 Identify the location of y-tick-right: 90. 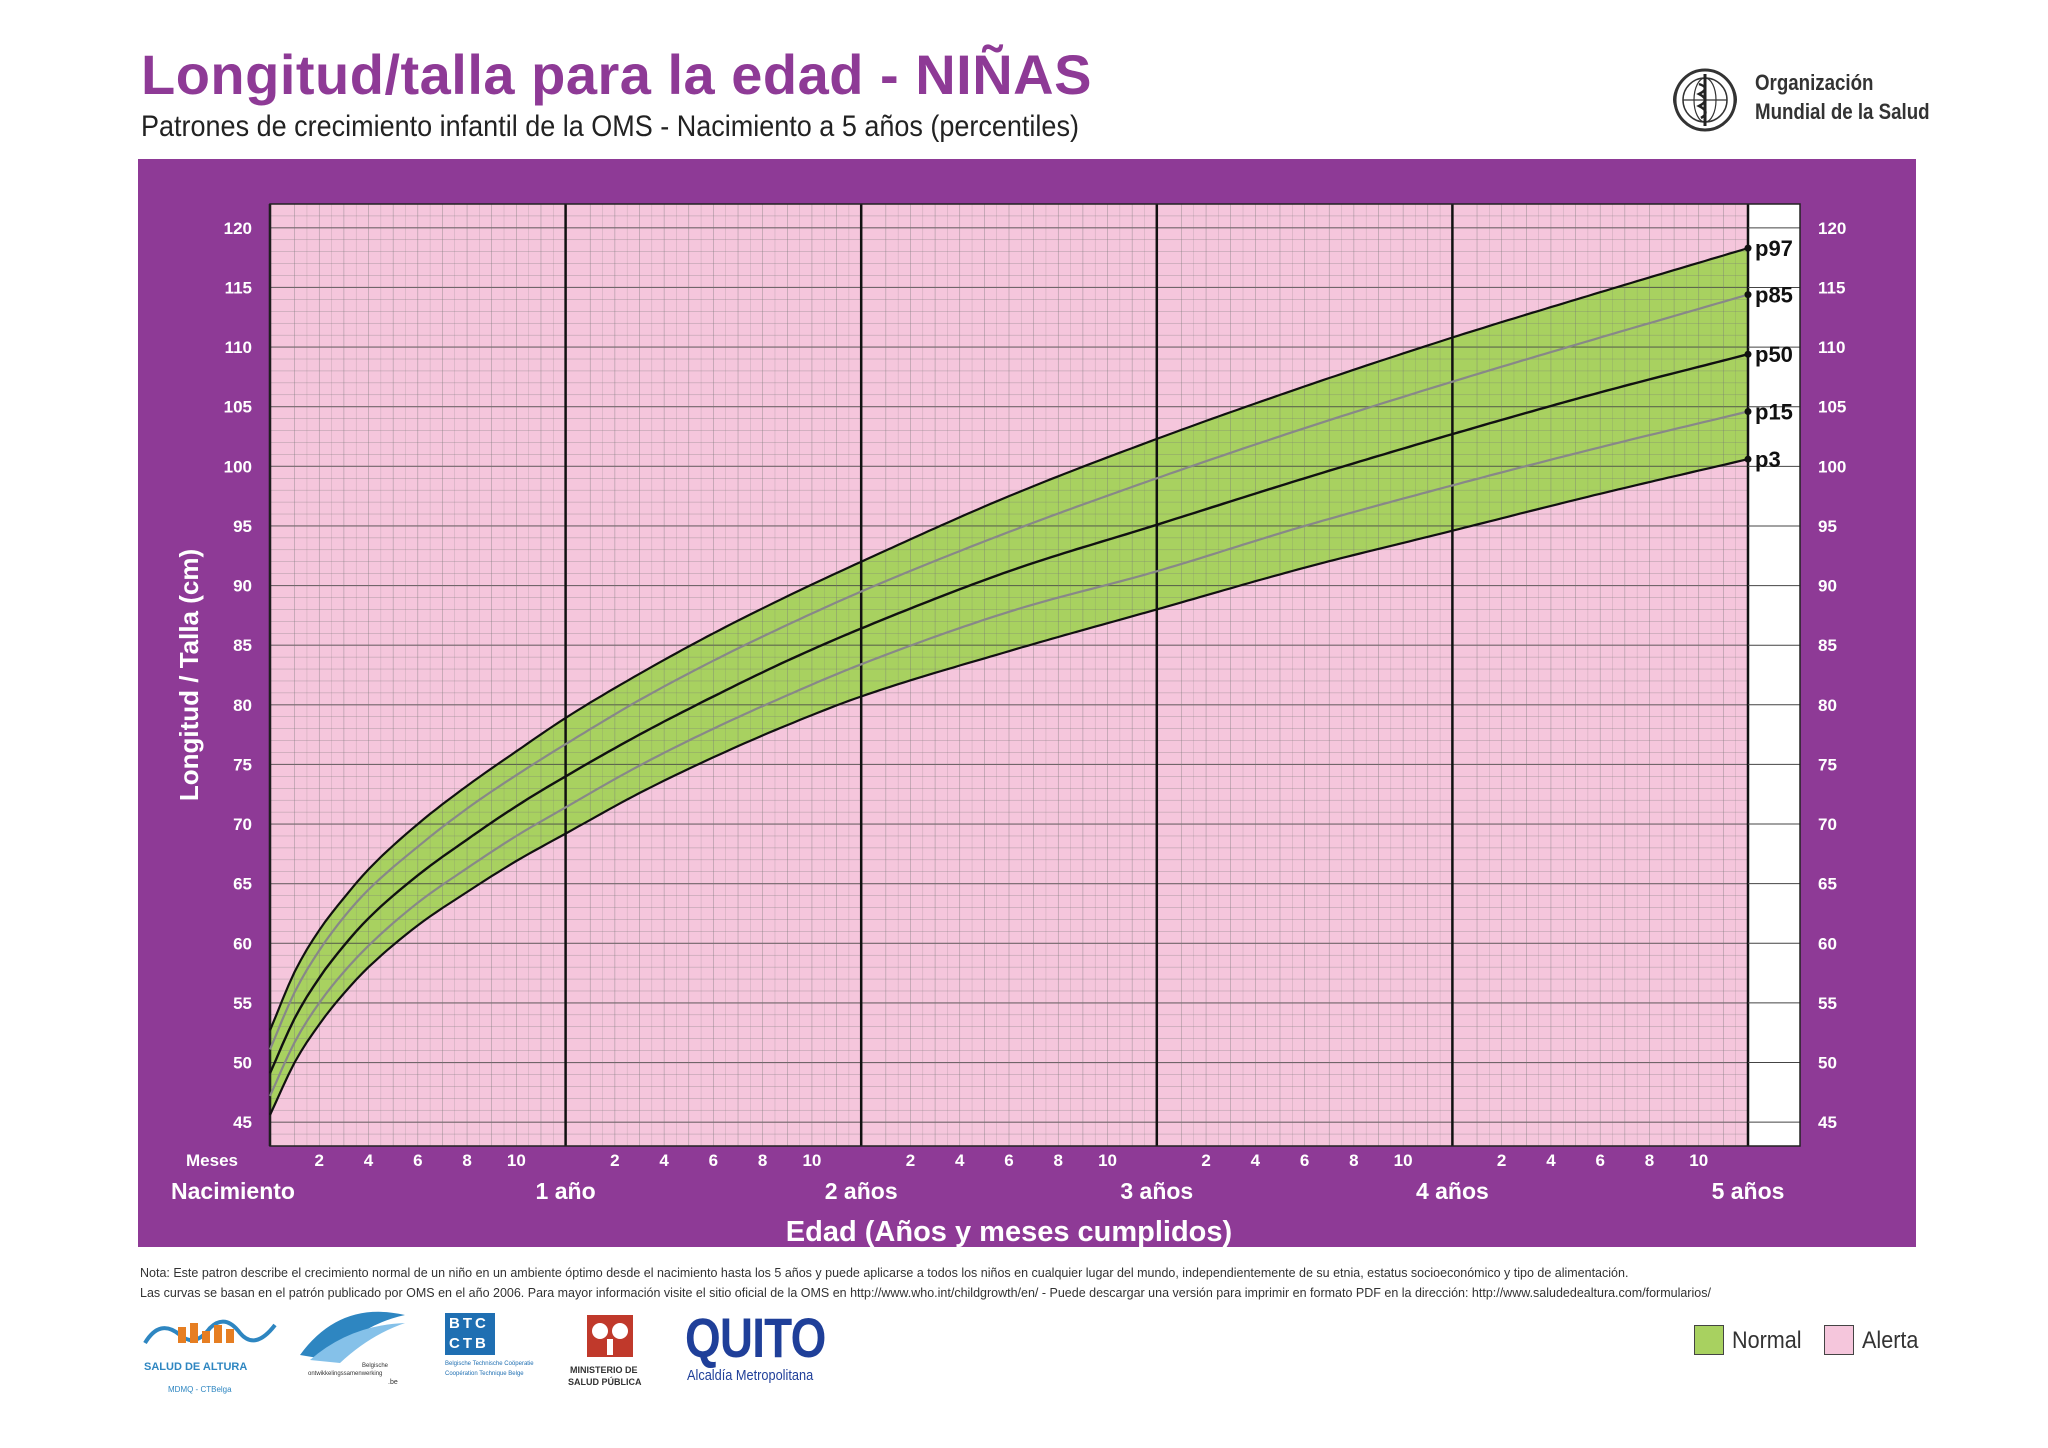
(1827, 586).